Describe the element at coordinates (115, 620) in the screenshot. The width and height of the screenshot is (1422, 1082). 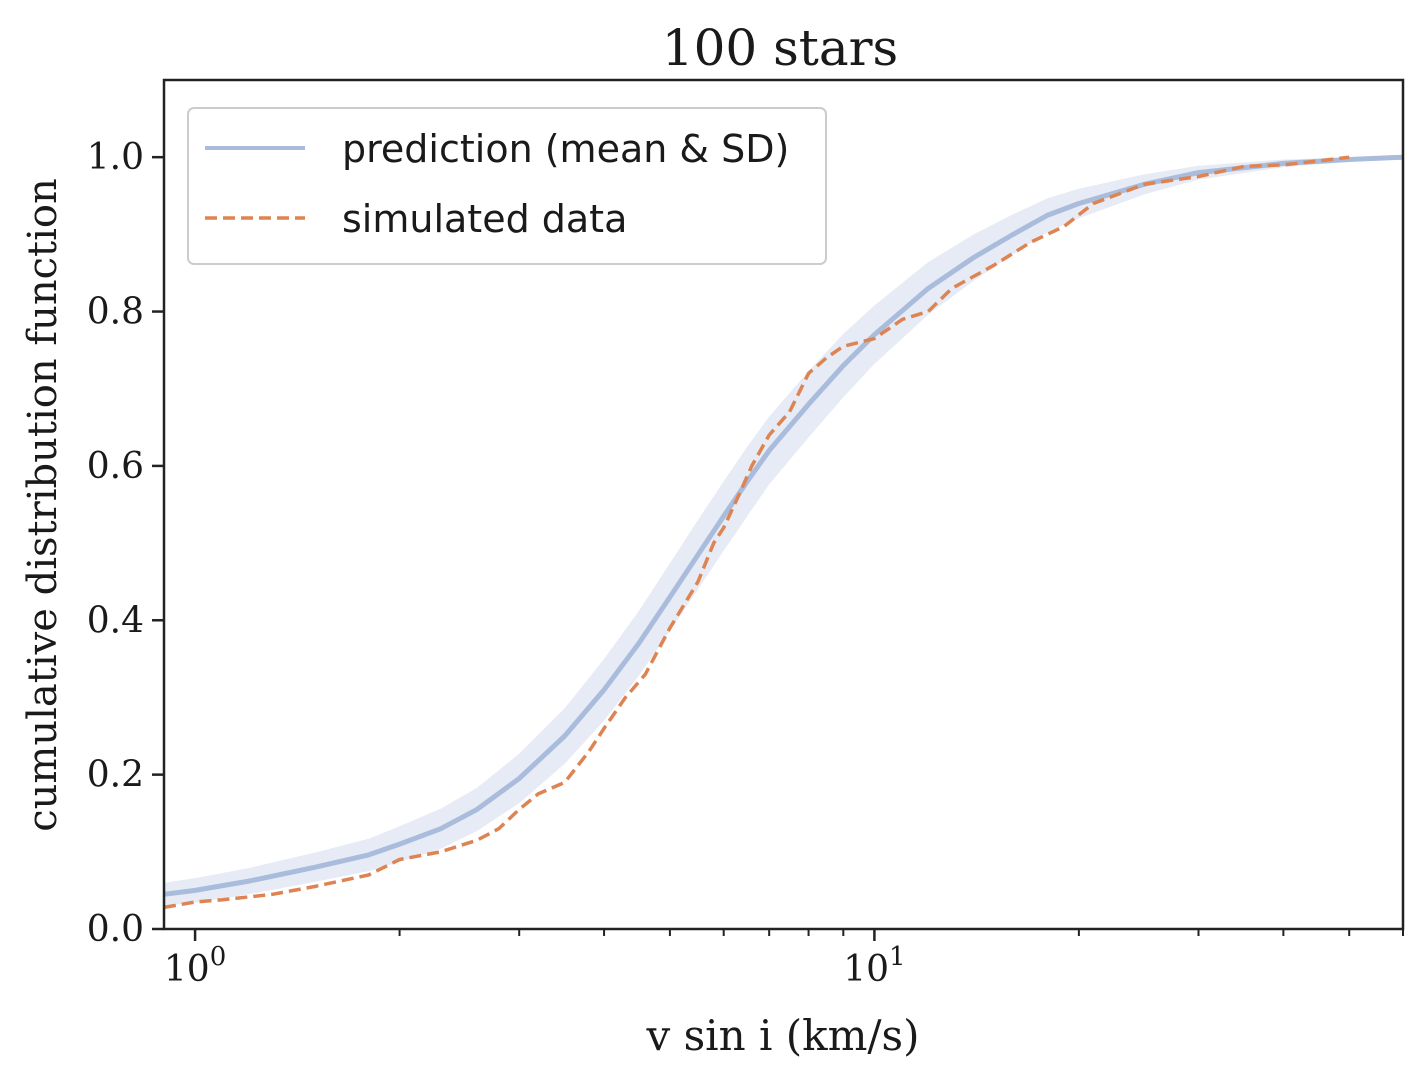
I see `y-tick-label: 0.4` at that location.